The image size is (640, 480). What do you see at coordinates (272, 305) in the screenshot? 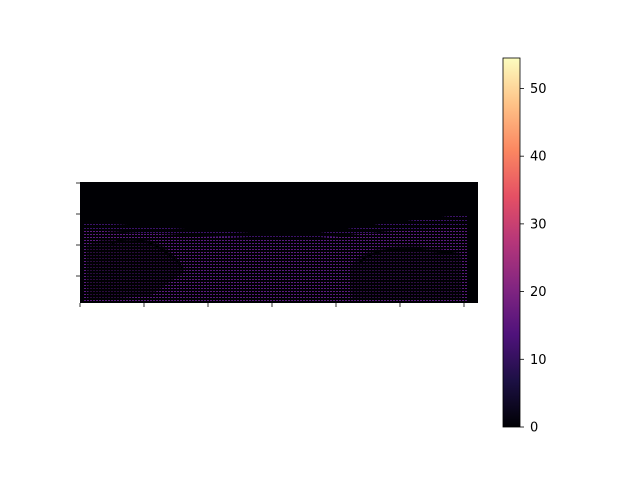
I see `x-axis-ticks` at bounding box center [272, 305].